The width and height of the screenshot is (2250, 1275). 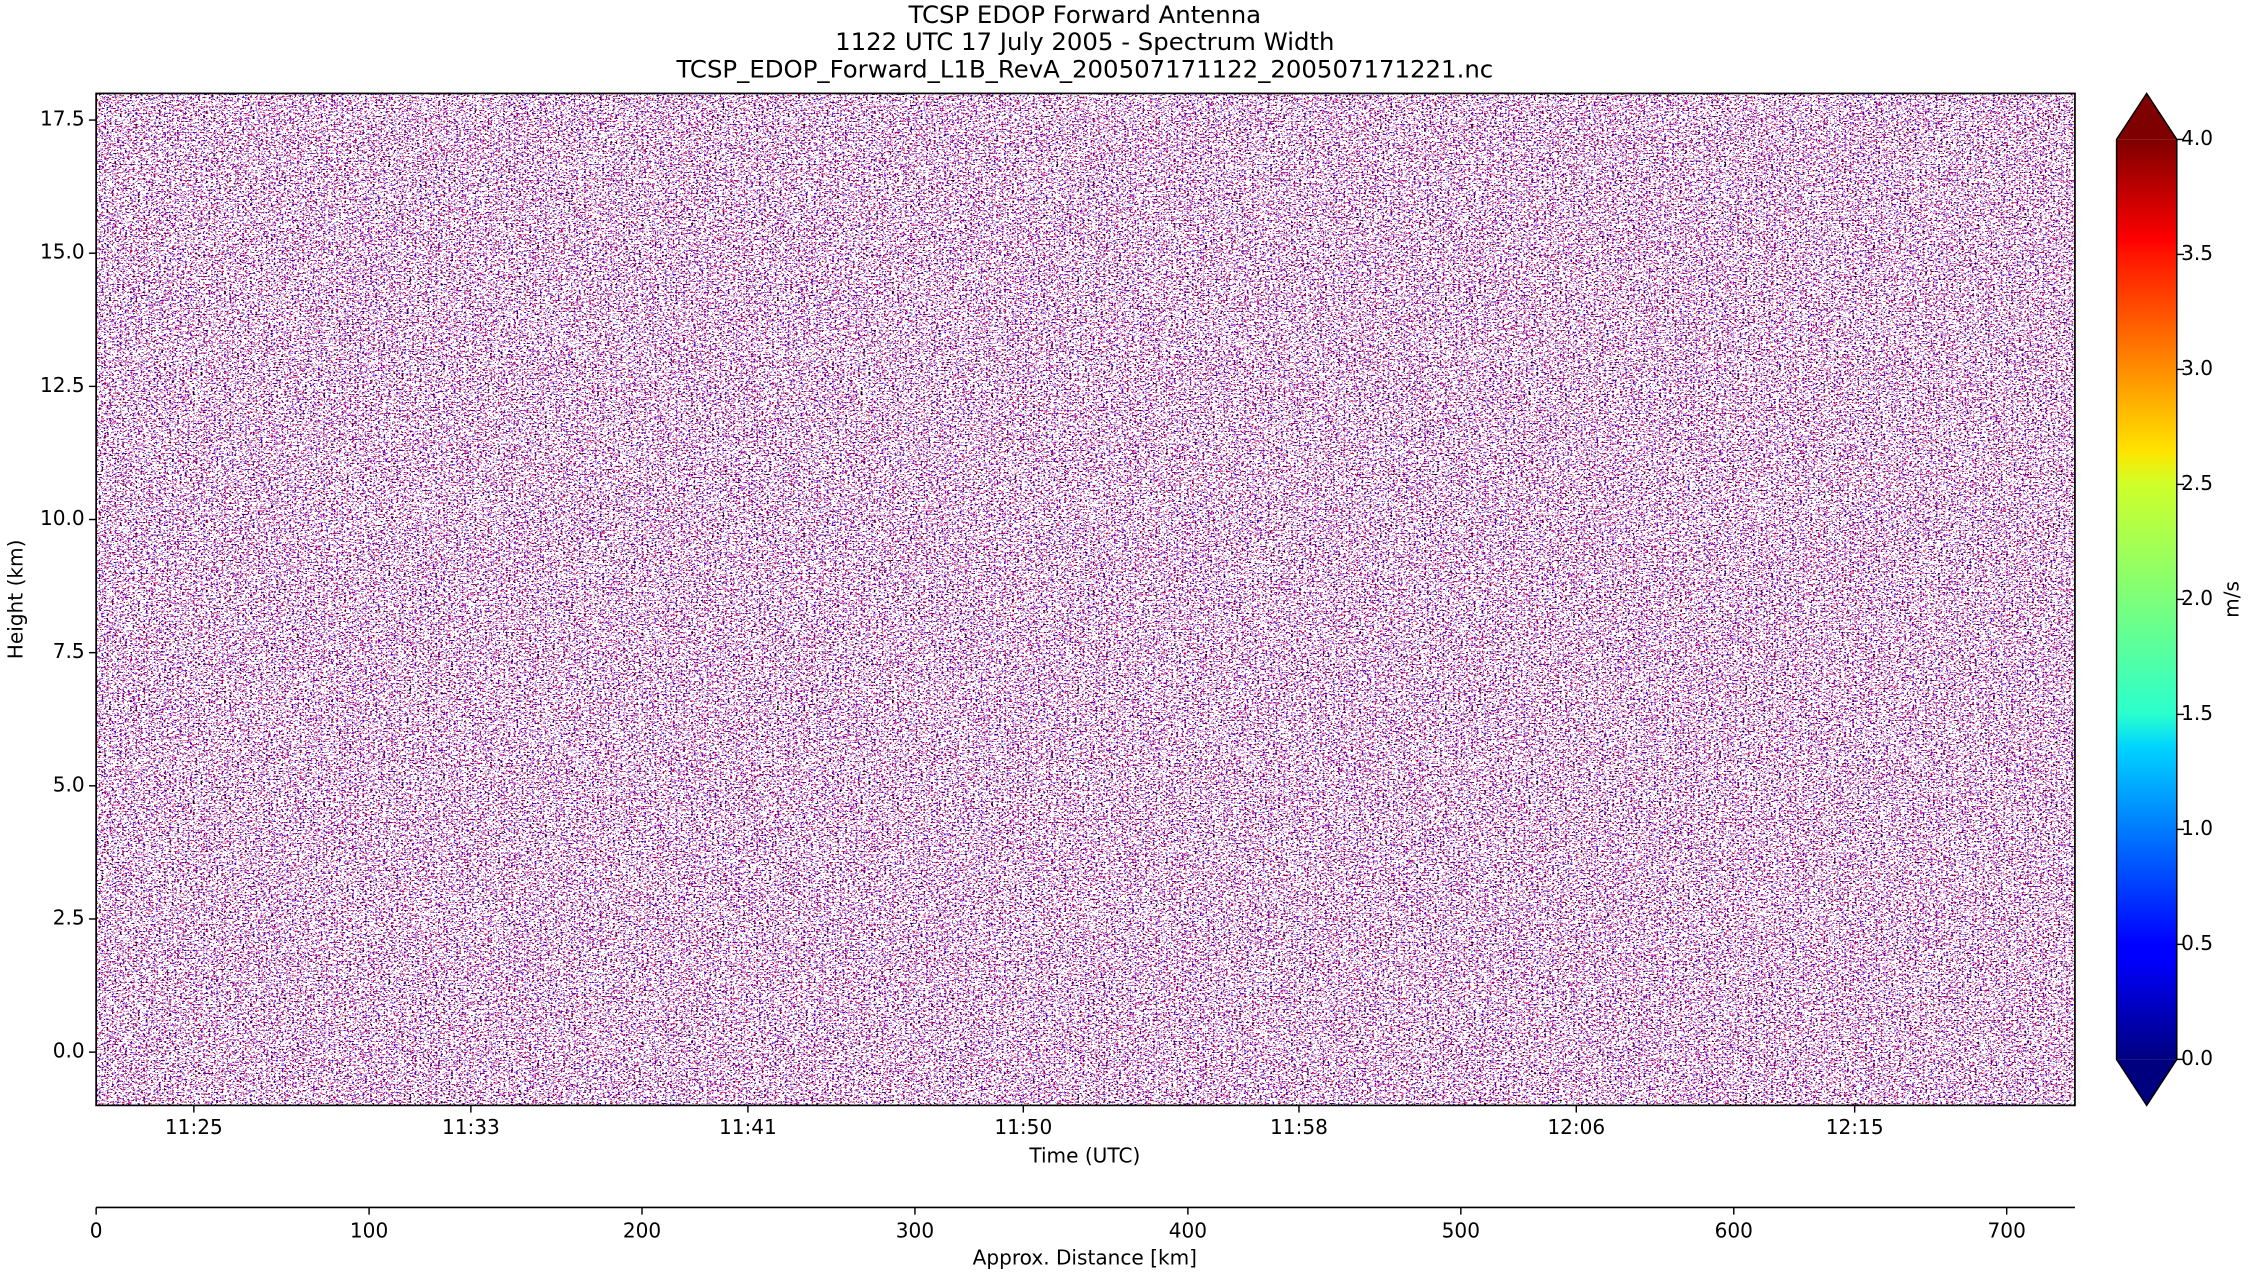 I want to click on colorbar, so click(x=2146, y=599).